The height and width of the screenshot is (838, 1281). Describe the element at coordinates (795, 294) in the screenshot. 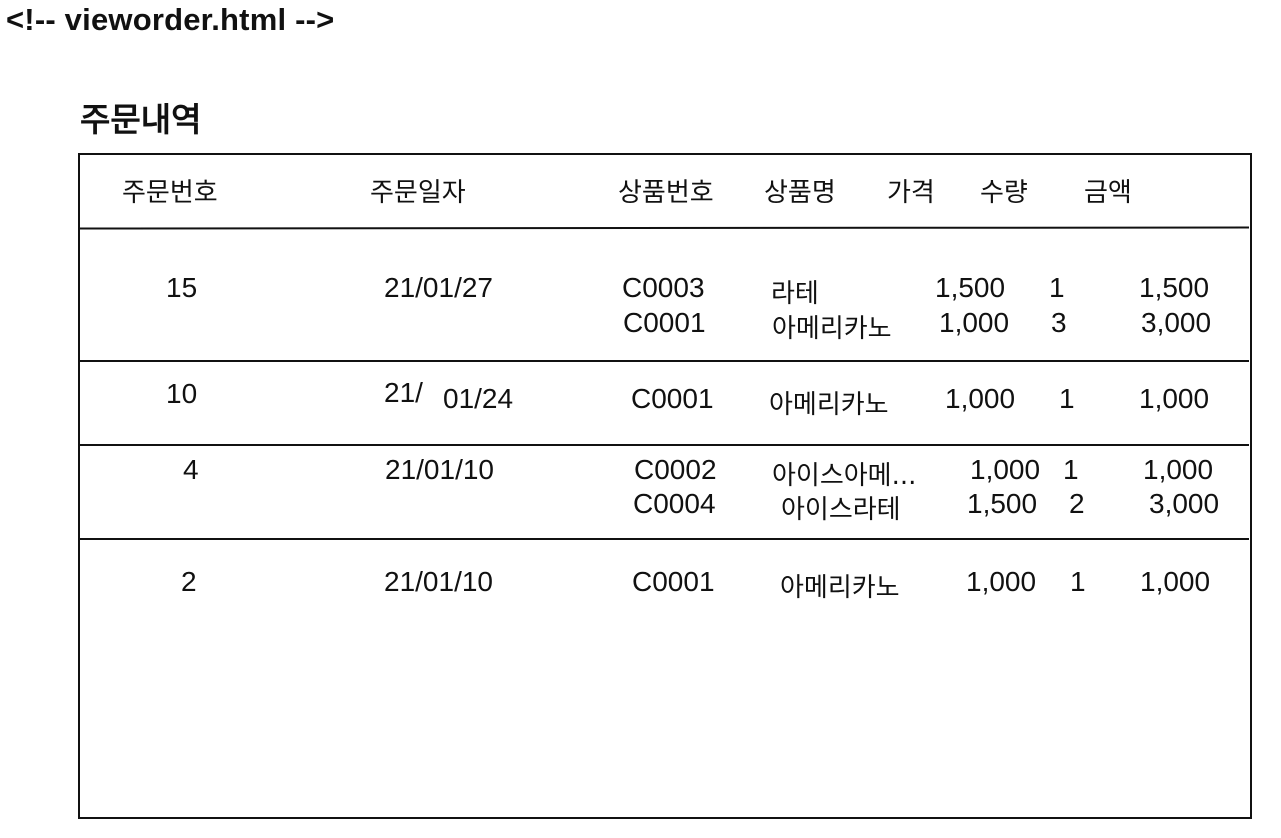

I see `product-name: 라테` at that location.